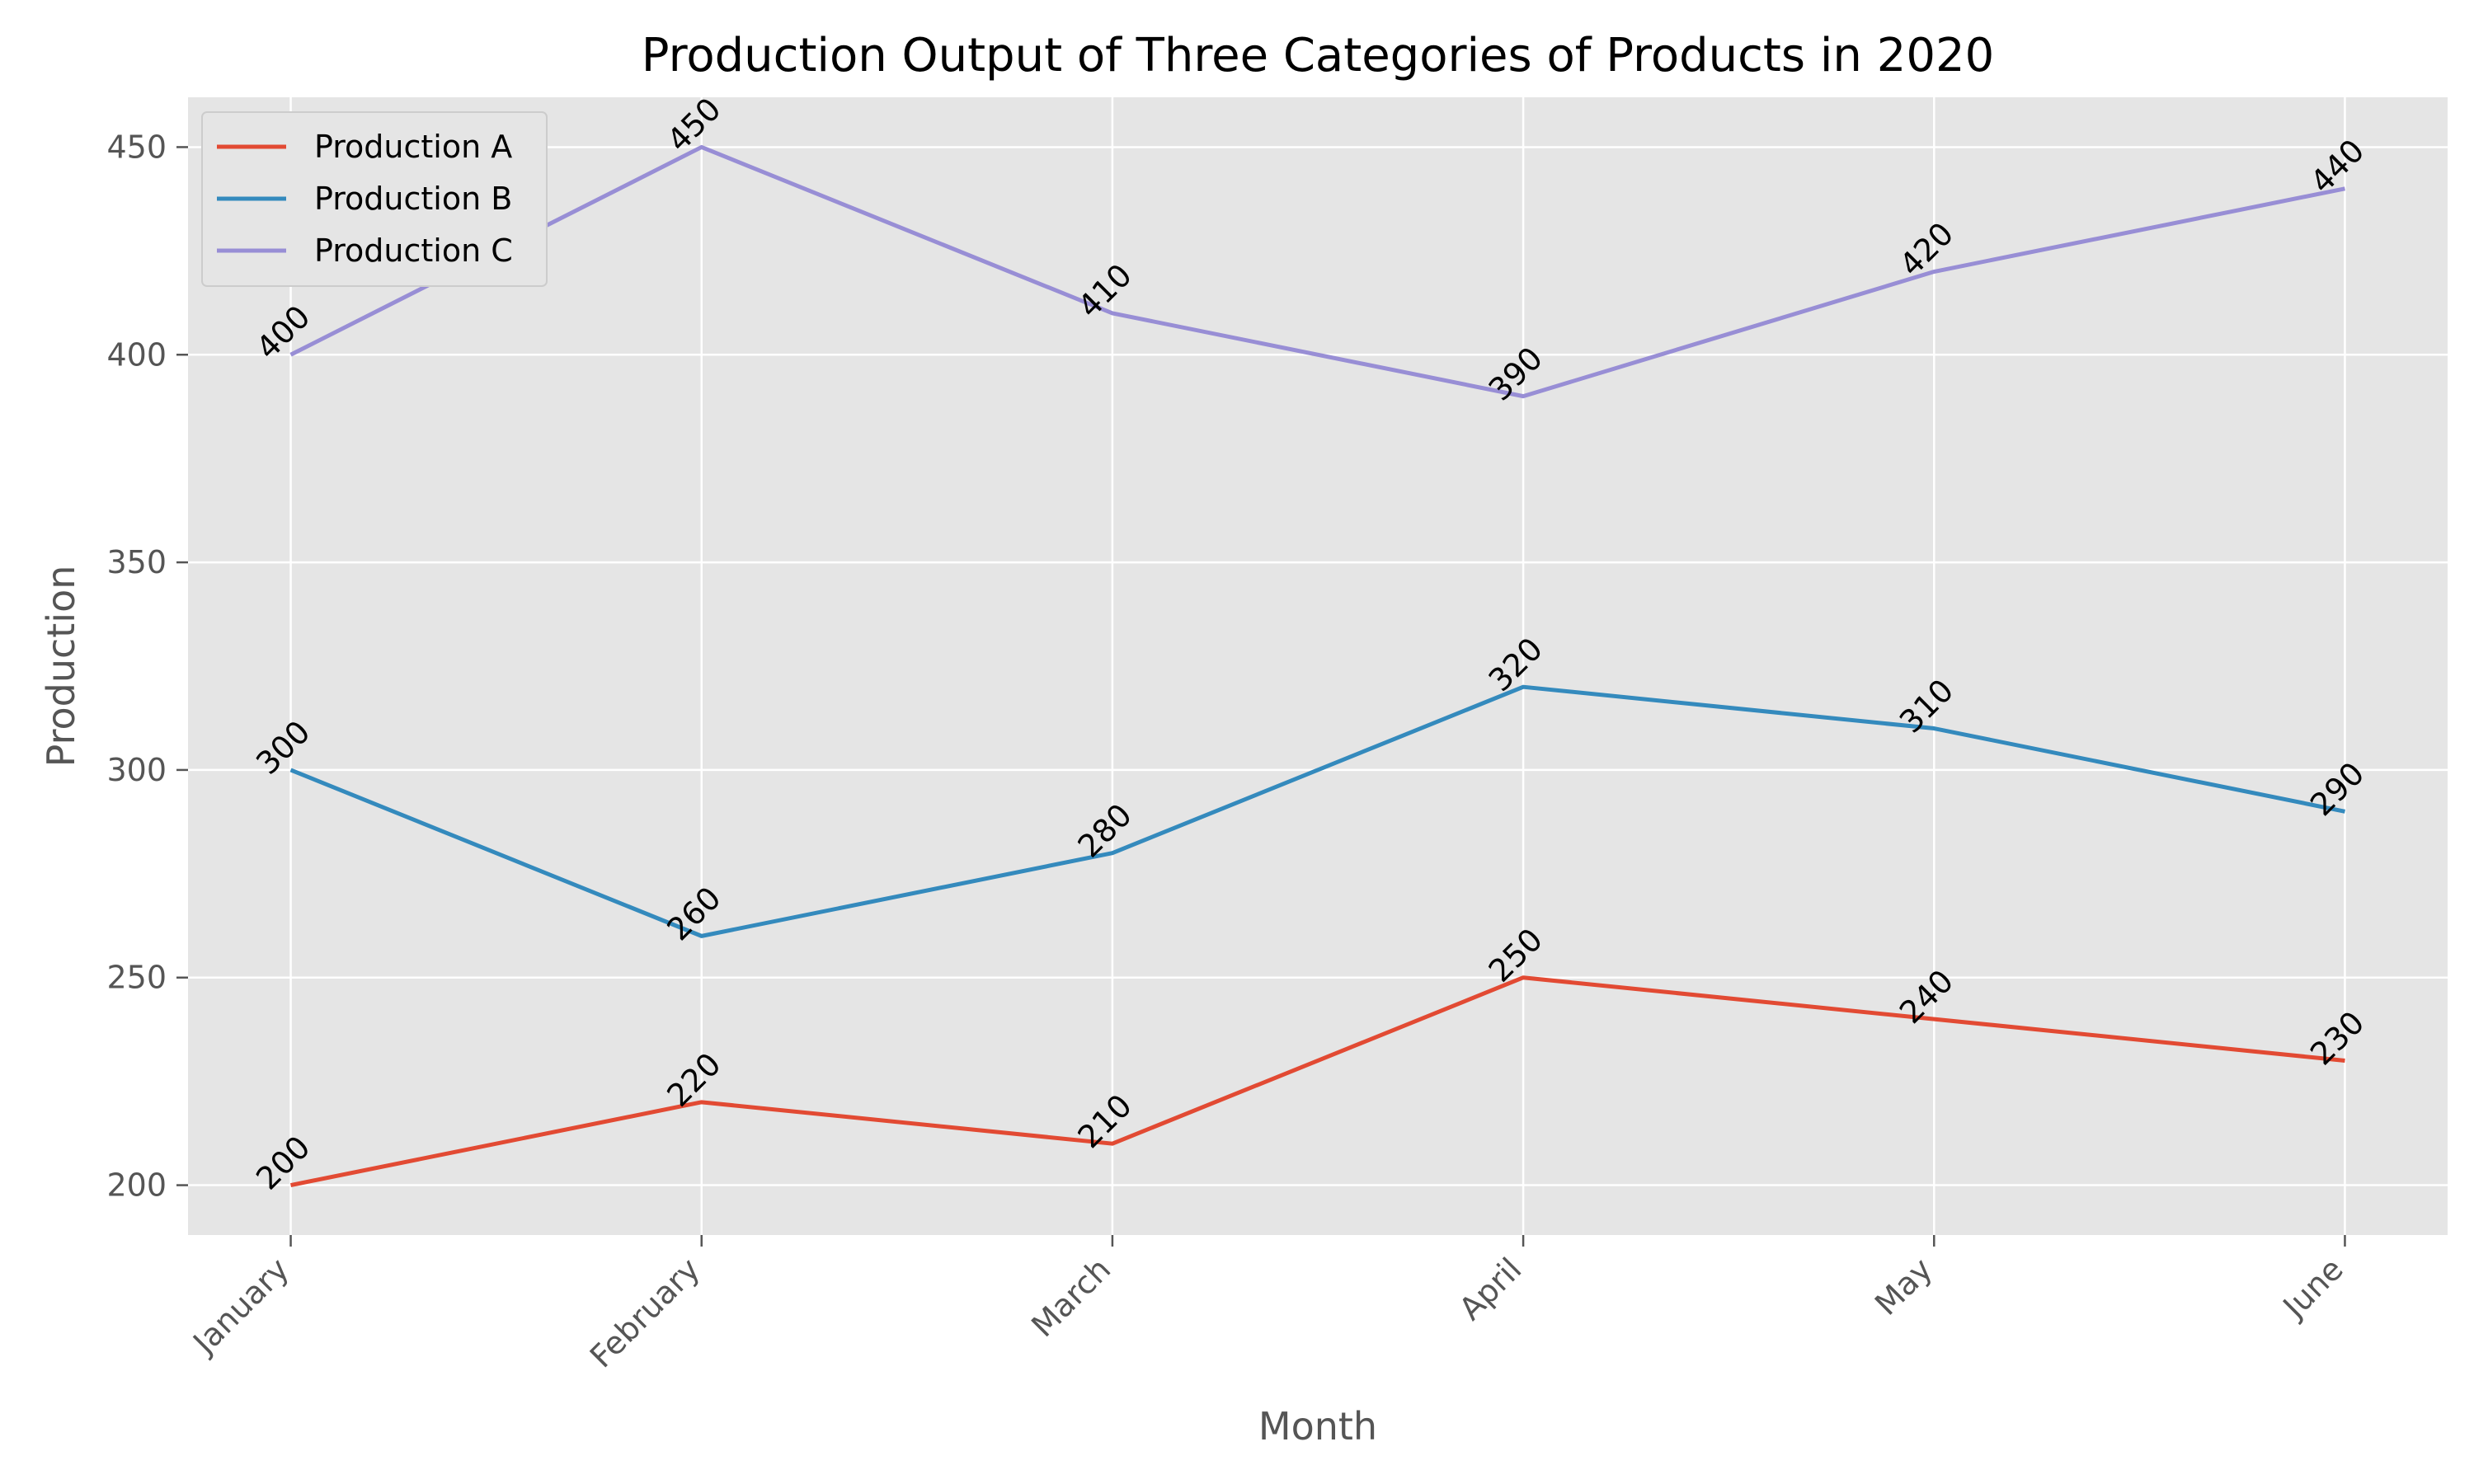  I want to click on legend: Production A Production B Production C, so click(374, 199).